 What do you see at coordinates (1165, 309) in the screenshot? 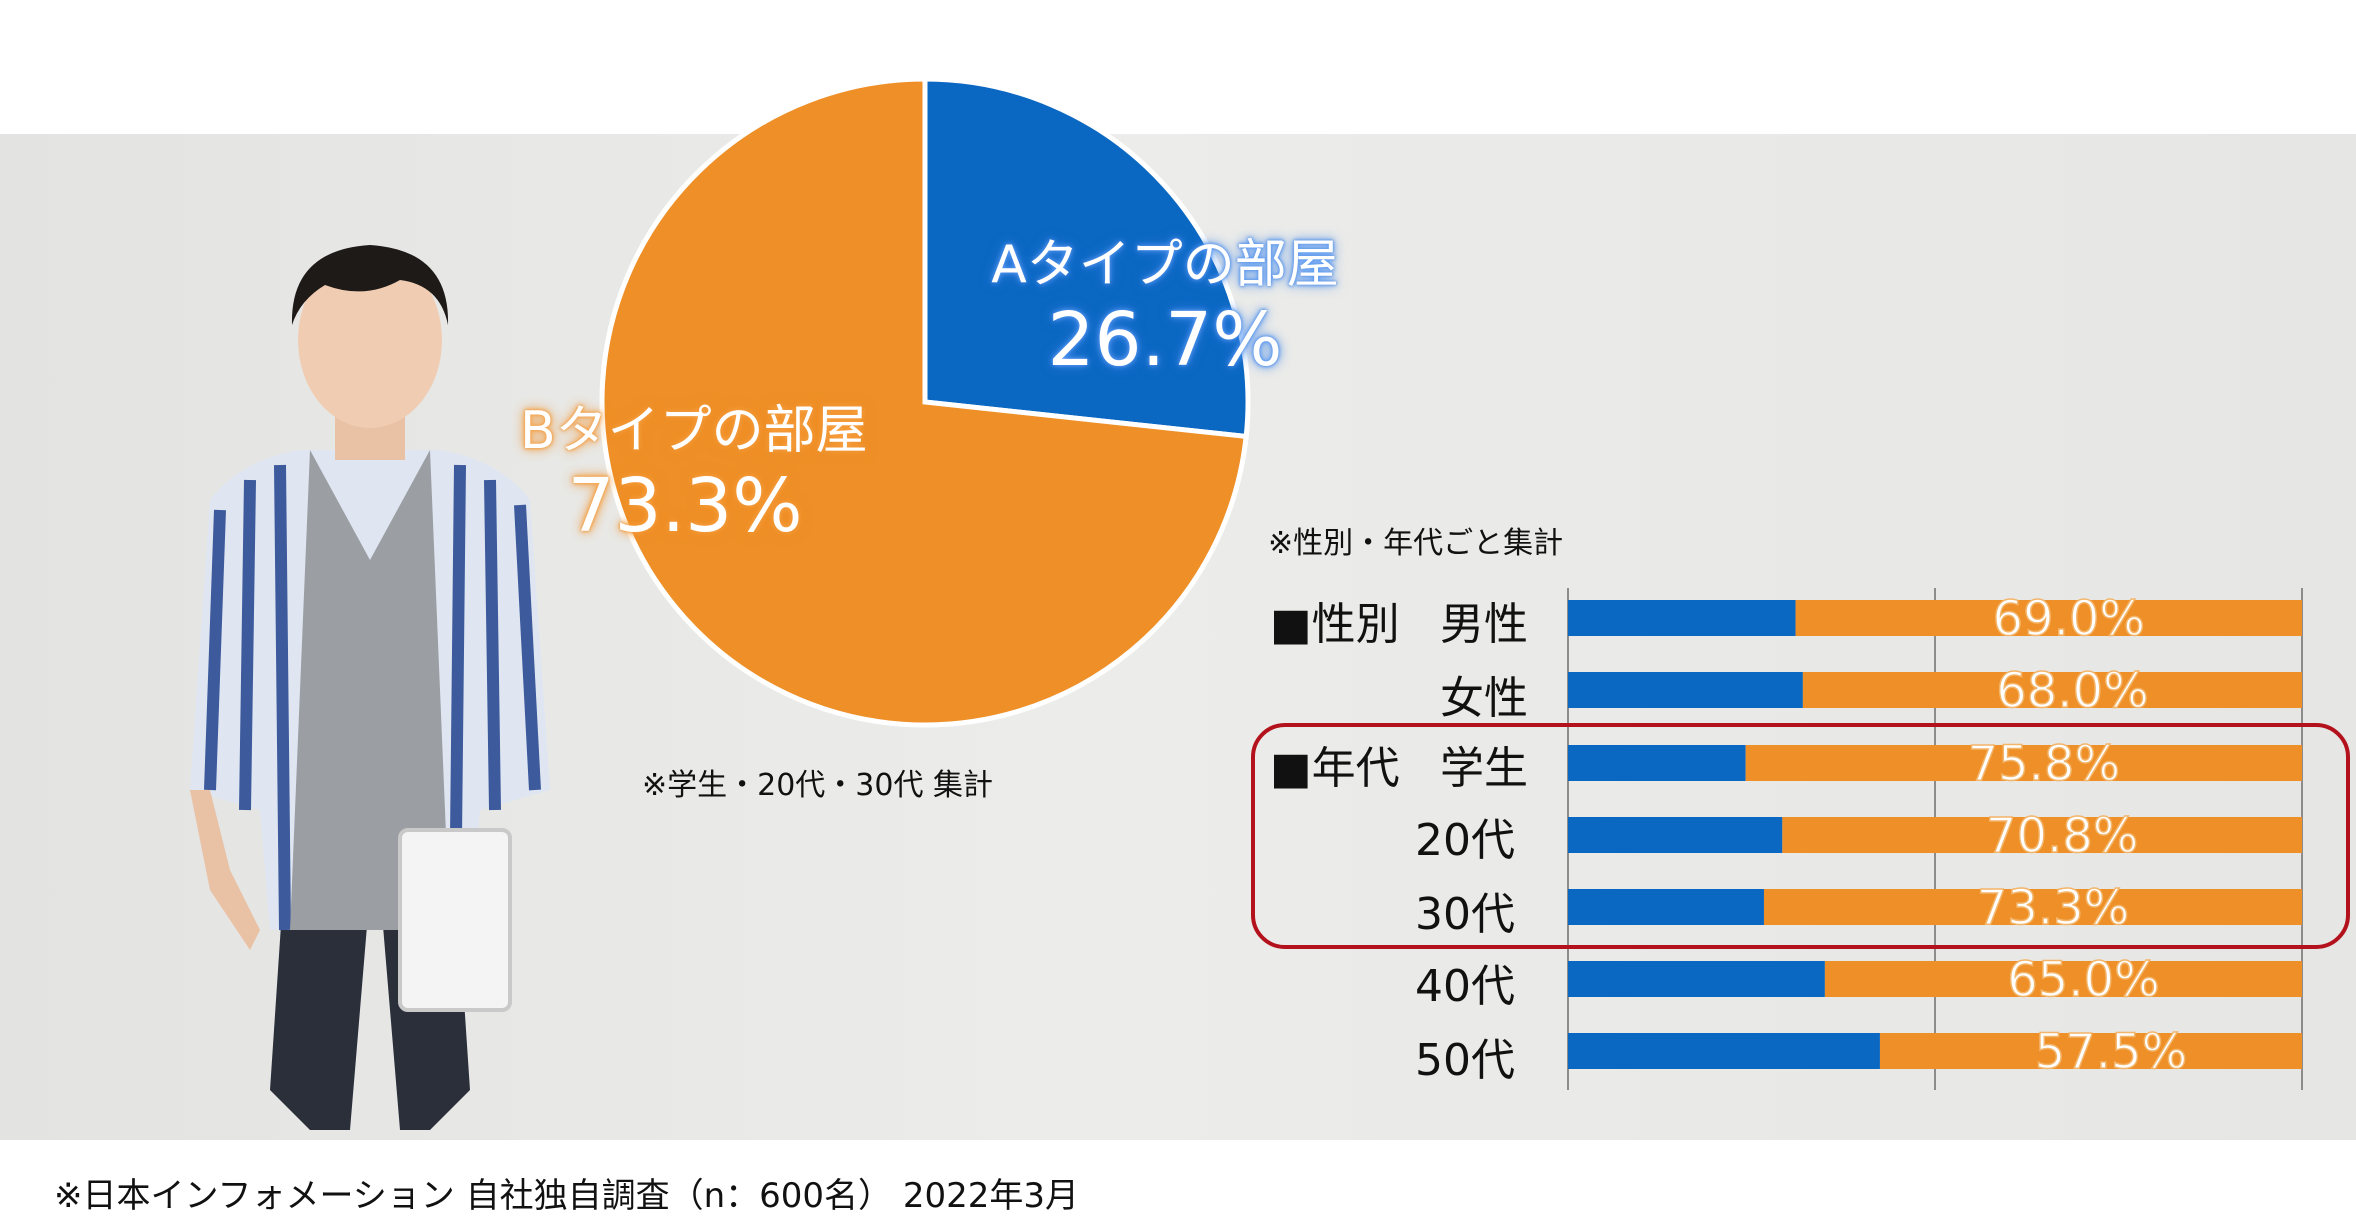
I see `slice-label-type-a: Aタイプの部屋 26.7%` at bounding box center [1165, 309].